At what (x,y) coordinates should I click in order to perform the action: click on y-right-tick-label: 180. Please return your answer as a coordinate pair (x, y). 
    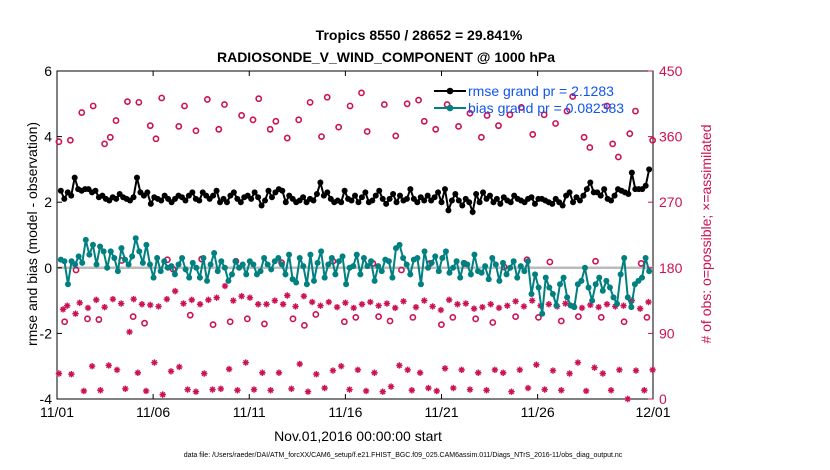
    Looking at the image, I should click on (671, 268).